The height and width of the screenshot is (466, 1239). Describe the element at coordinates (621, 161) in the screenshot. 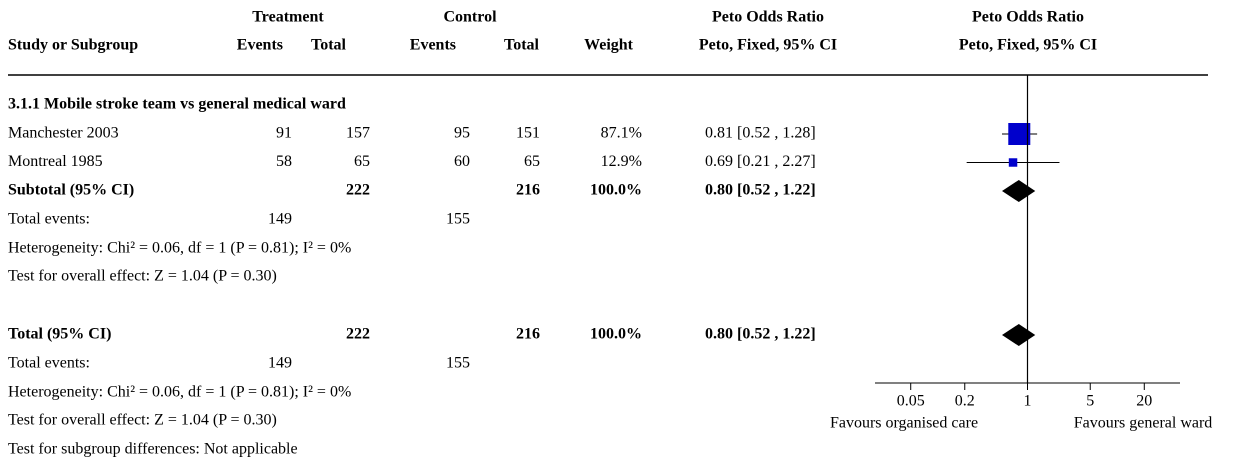

I see `cell: 12.9%` at that location.